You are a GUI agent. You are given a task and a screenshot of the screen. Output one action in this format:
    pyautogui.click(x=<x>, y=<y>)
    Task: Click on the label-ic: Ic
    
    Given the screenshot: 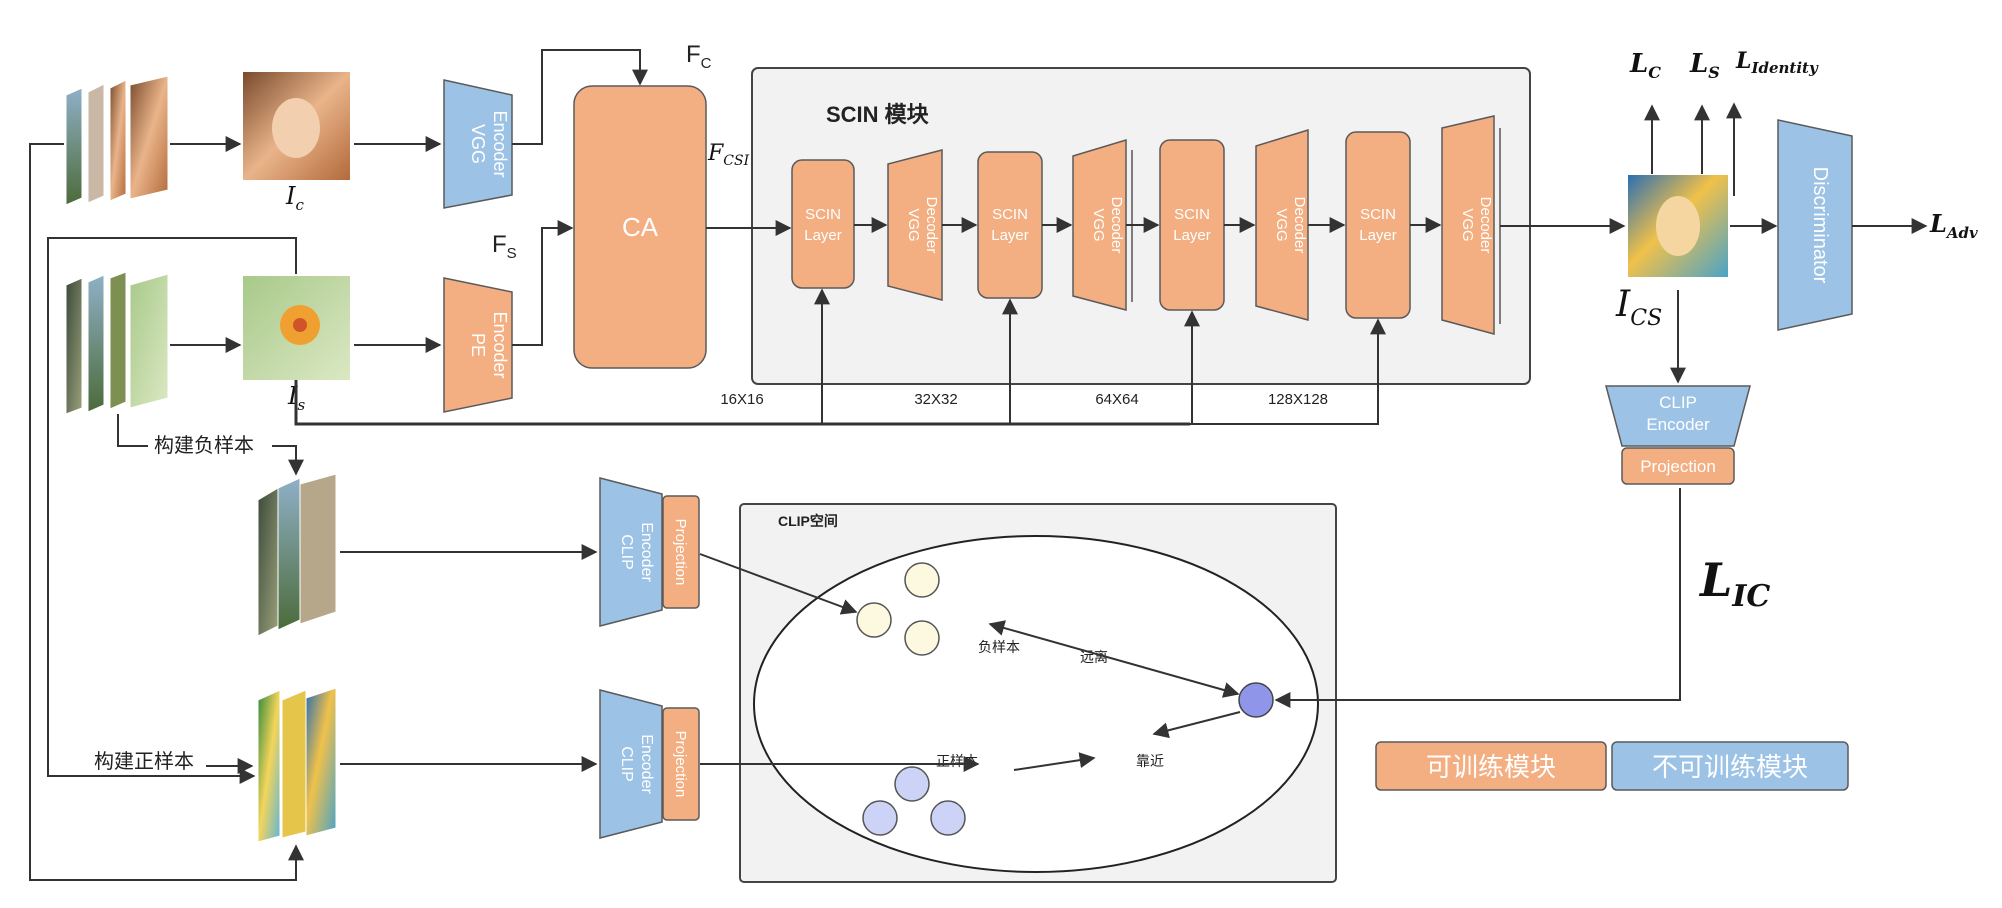 What is the action you would take?
    pyautogui.click(x=294, y=198)
    